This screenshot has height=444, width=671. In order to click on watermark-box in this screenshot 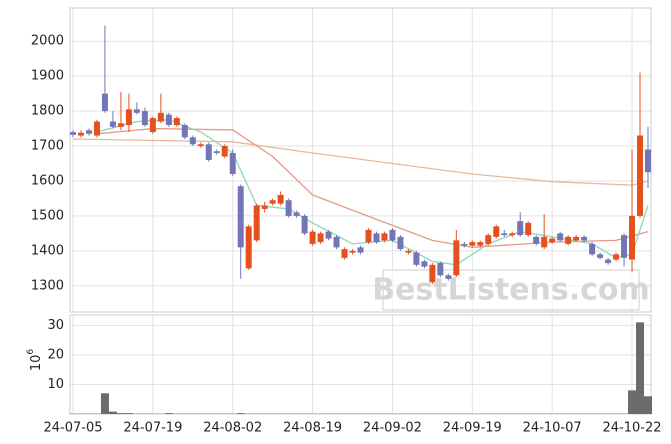, I will do `click(511, 290)`.